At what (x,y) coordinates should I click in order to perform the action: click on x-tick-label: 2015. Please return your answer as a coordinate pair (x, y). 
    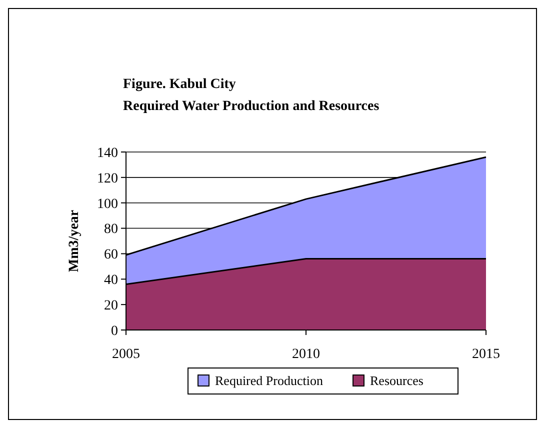
    Looking at the image, I should click on (486, 354).